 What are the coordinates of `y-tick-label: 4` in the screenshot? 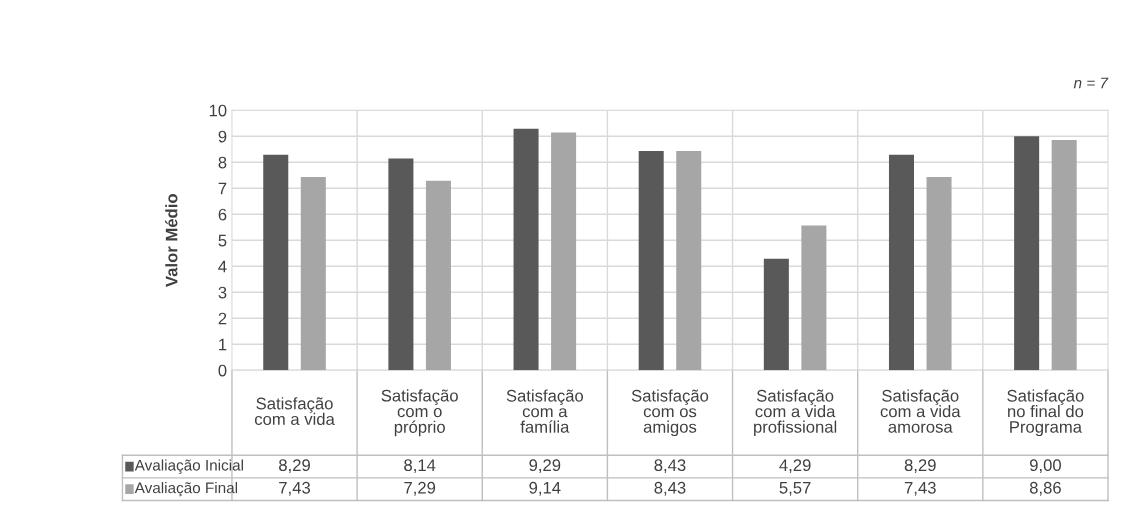 It's located at (222, 266).